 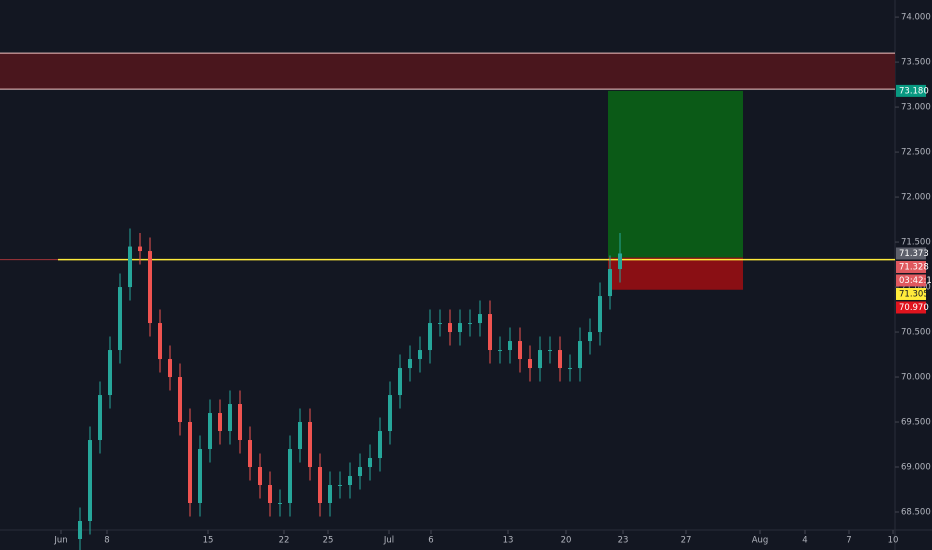 What do you see at coordinates (848, 541) in the screenshot?
I see `x-tick-label: 7` at bounding box center [848, 541].